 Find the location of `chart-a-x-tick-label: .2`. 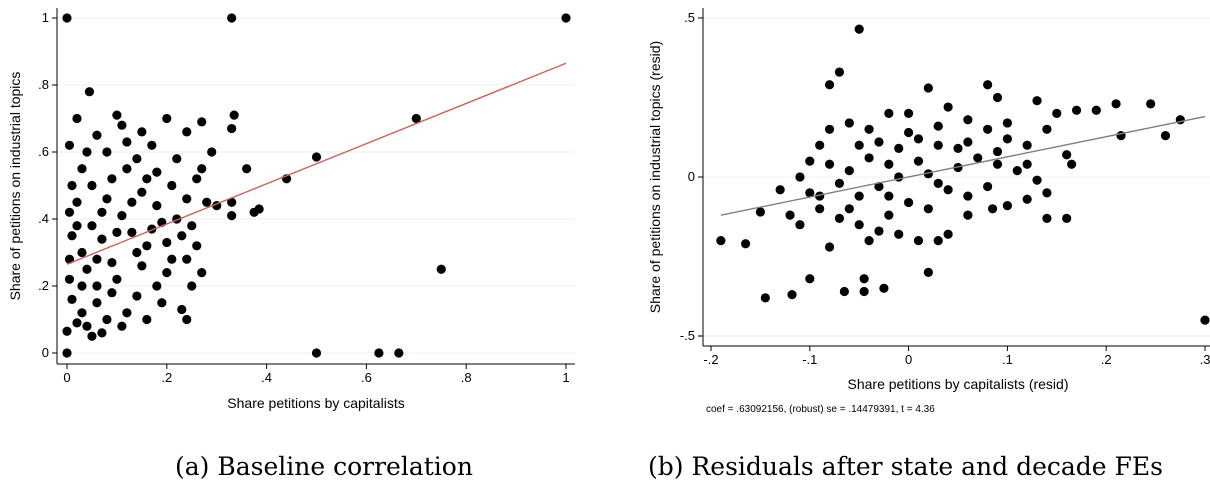

chart-a-x-tick-label: .2 is located at coordinates (166, 377).